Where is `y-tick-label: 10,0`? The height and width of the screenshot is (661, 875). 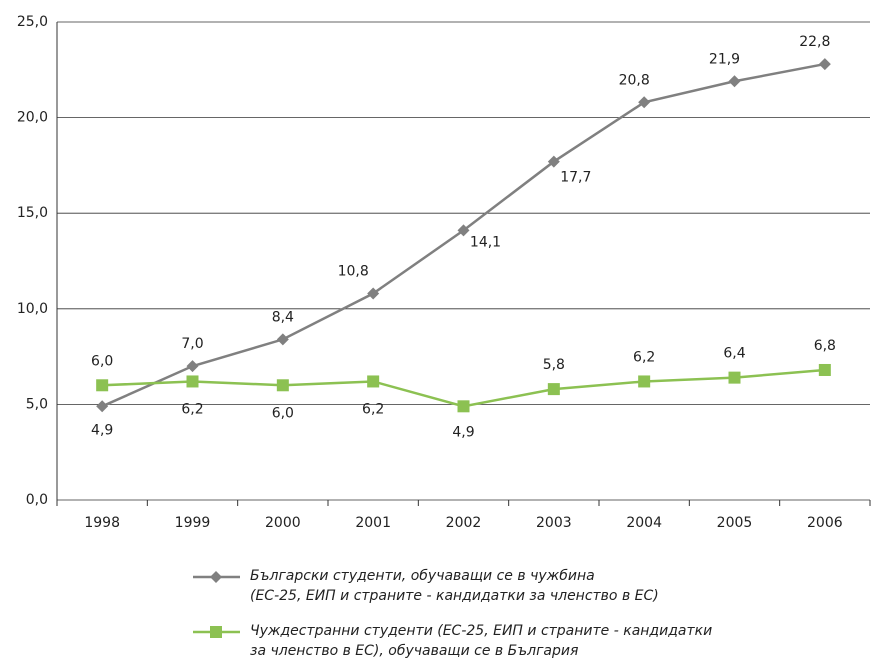 y-tick-label: 10,0 is located at coordinates (32, 309).